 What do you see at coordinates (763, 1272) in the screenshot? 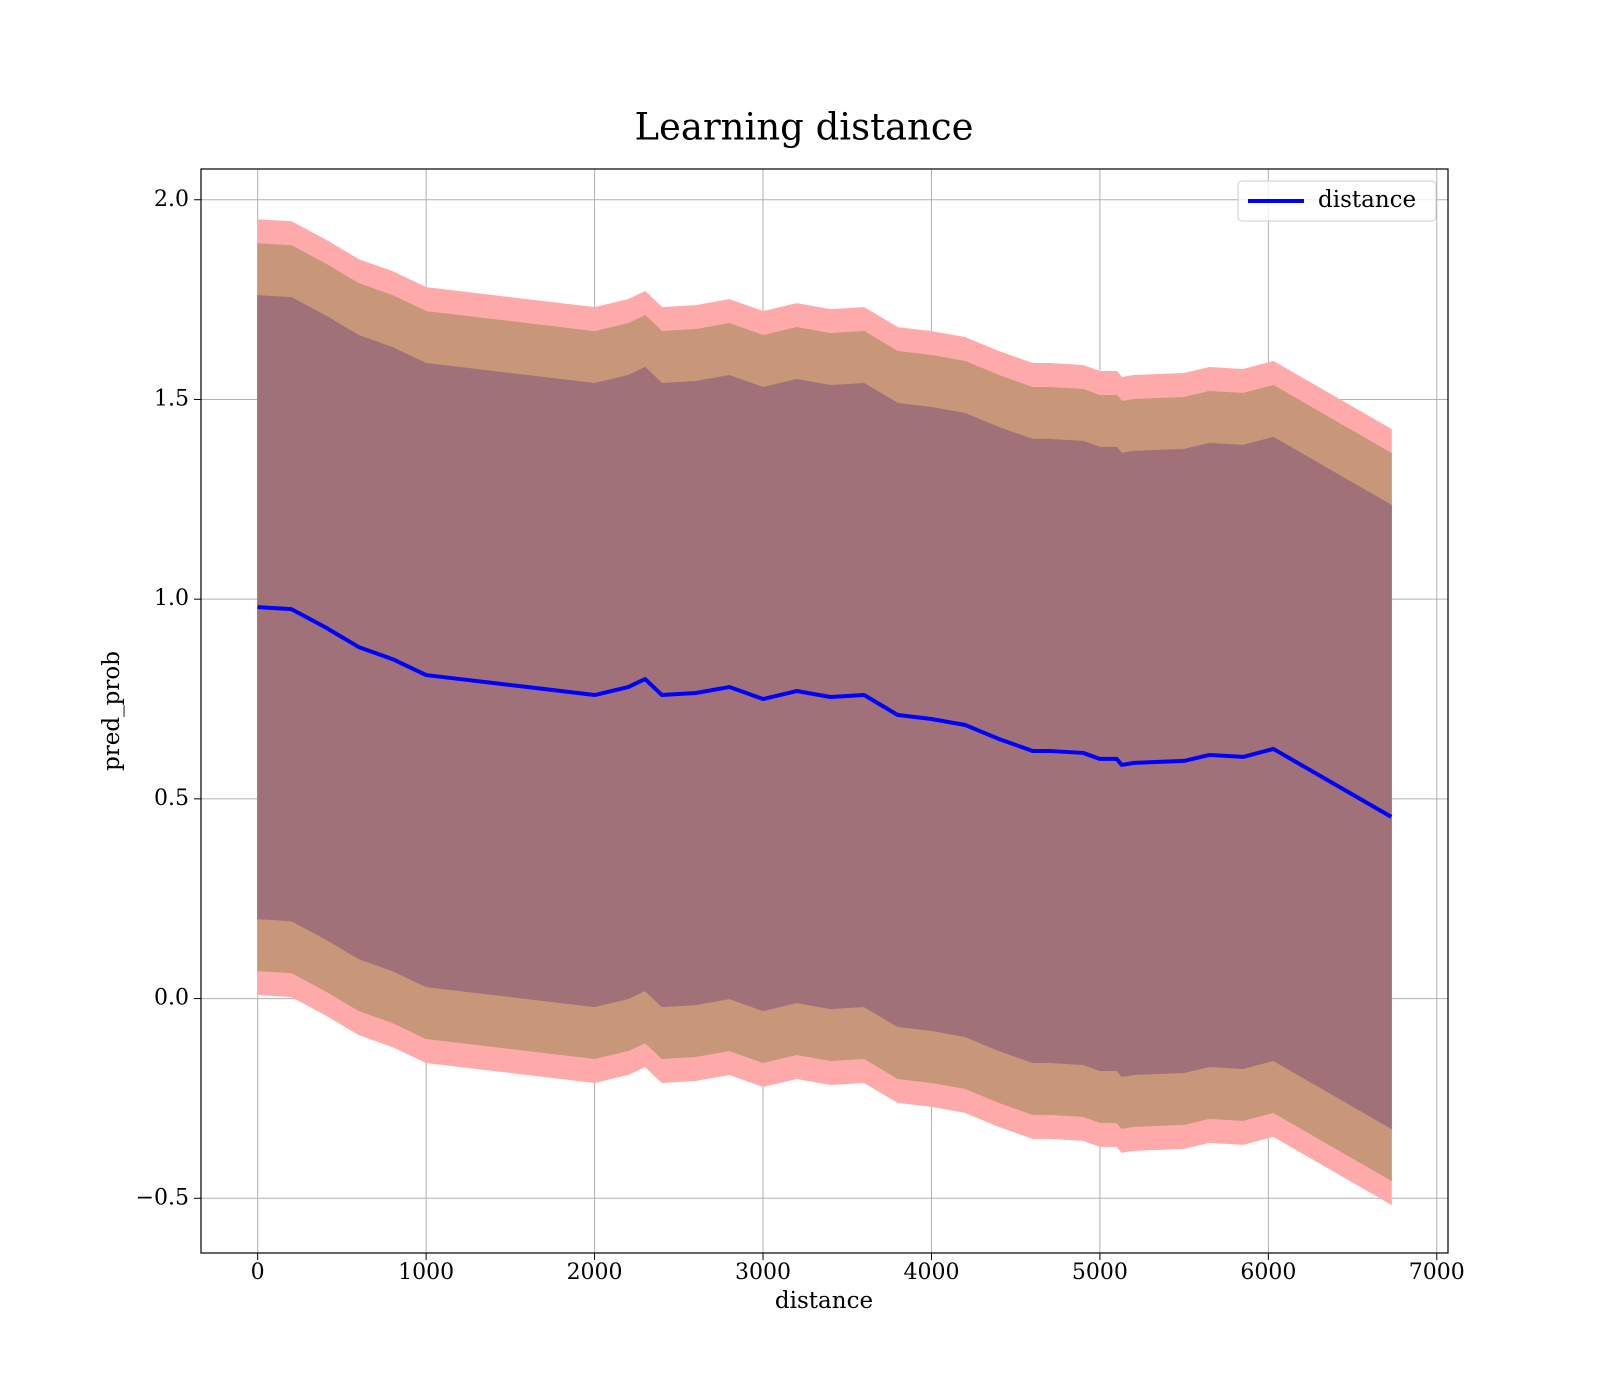
I see `x-tick-label: 3000` at bounding box center [763, 1272].